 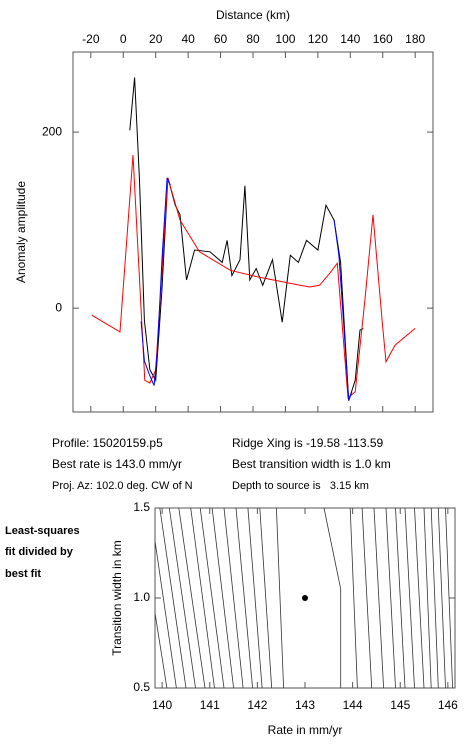 I want to click on info: Profile: 15020159.p5, so click(x=107, y=443).